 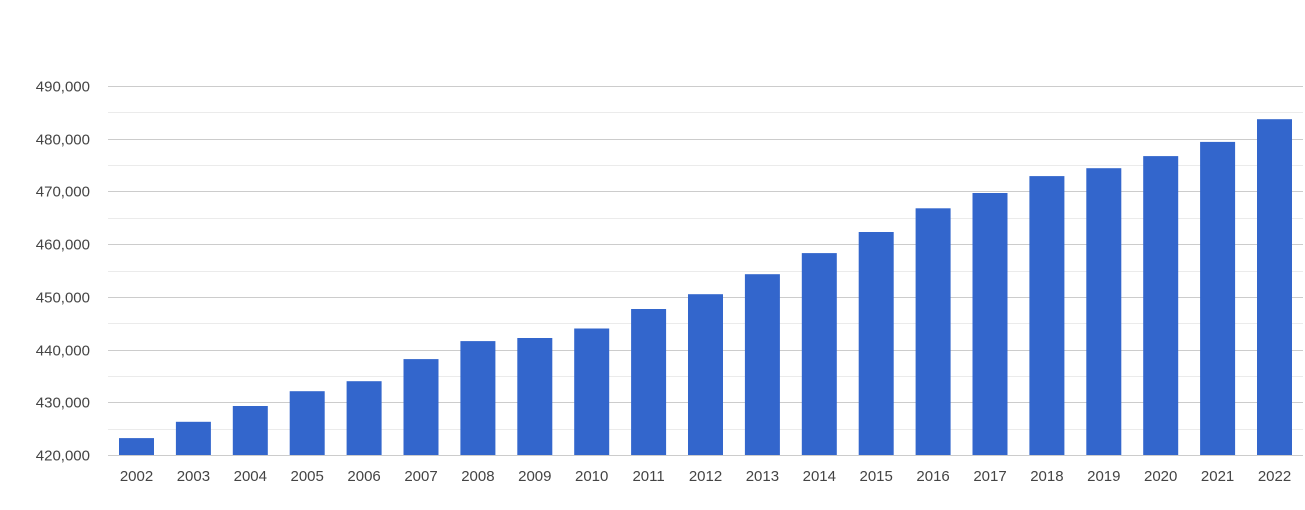 I want to click on bar-2012, so click(x=705, y=374).